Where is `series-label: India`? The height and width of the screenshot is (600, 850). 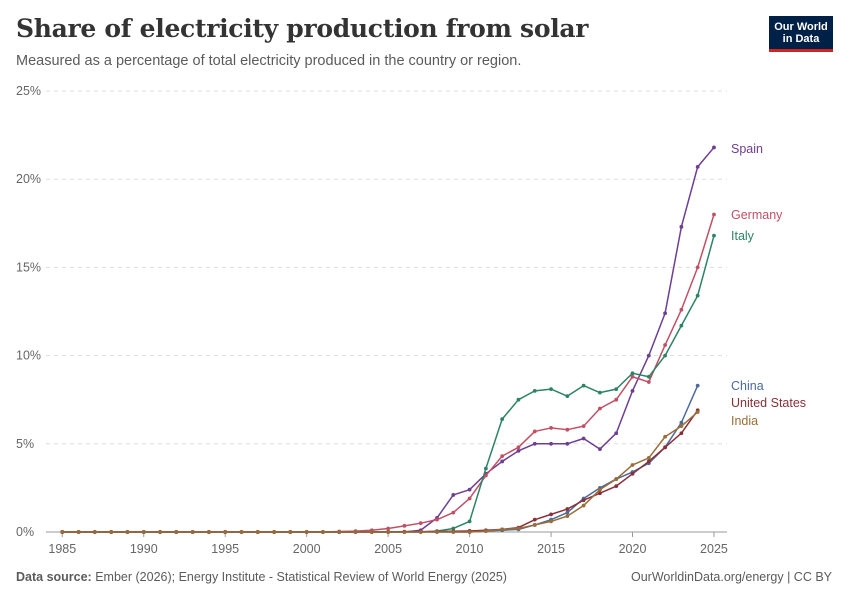
series-label: India is located at coordinates (744, 421).